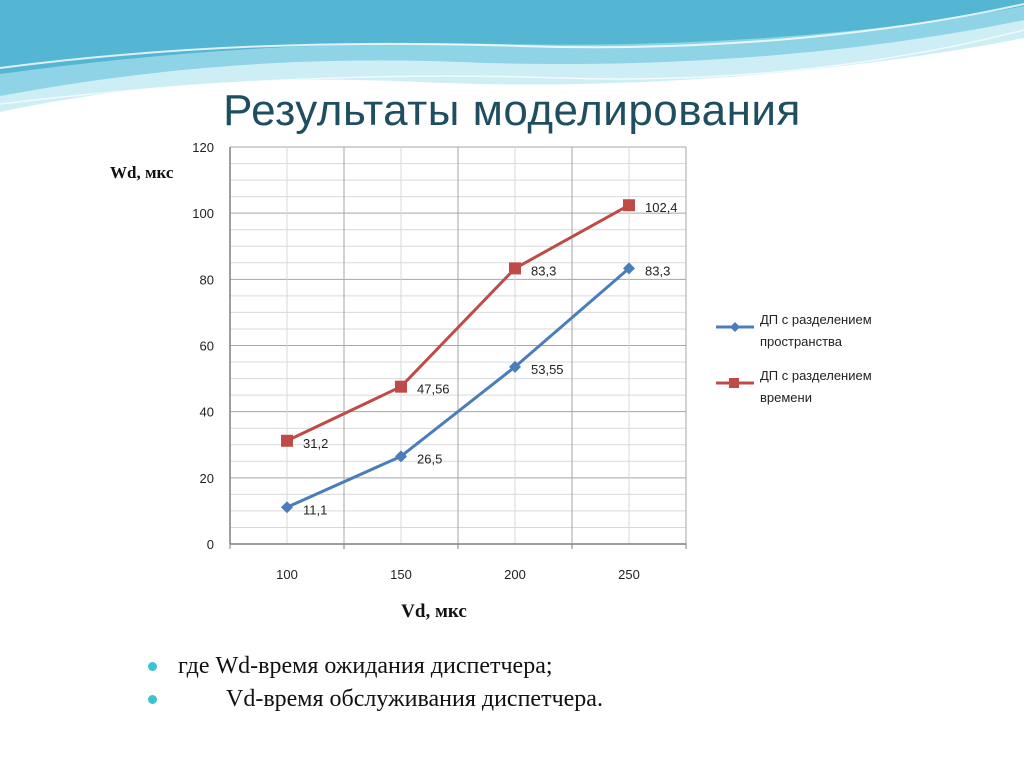  I want to click on data-label: 11,1, so click(315, 509).